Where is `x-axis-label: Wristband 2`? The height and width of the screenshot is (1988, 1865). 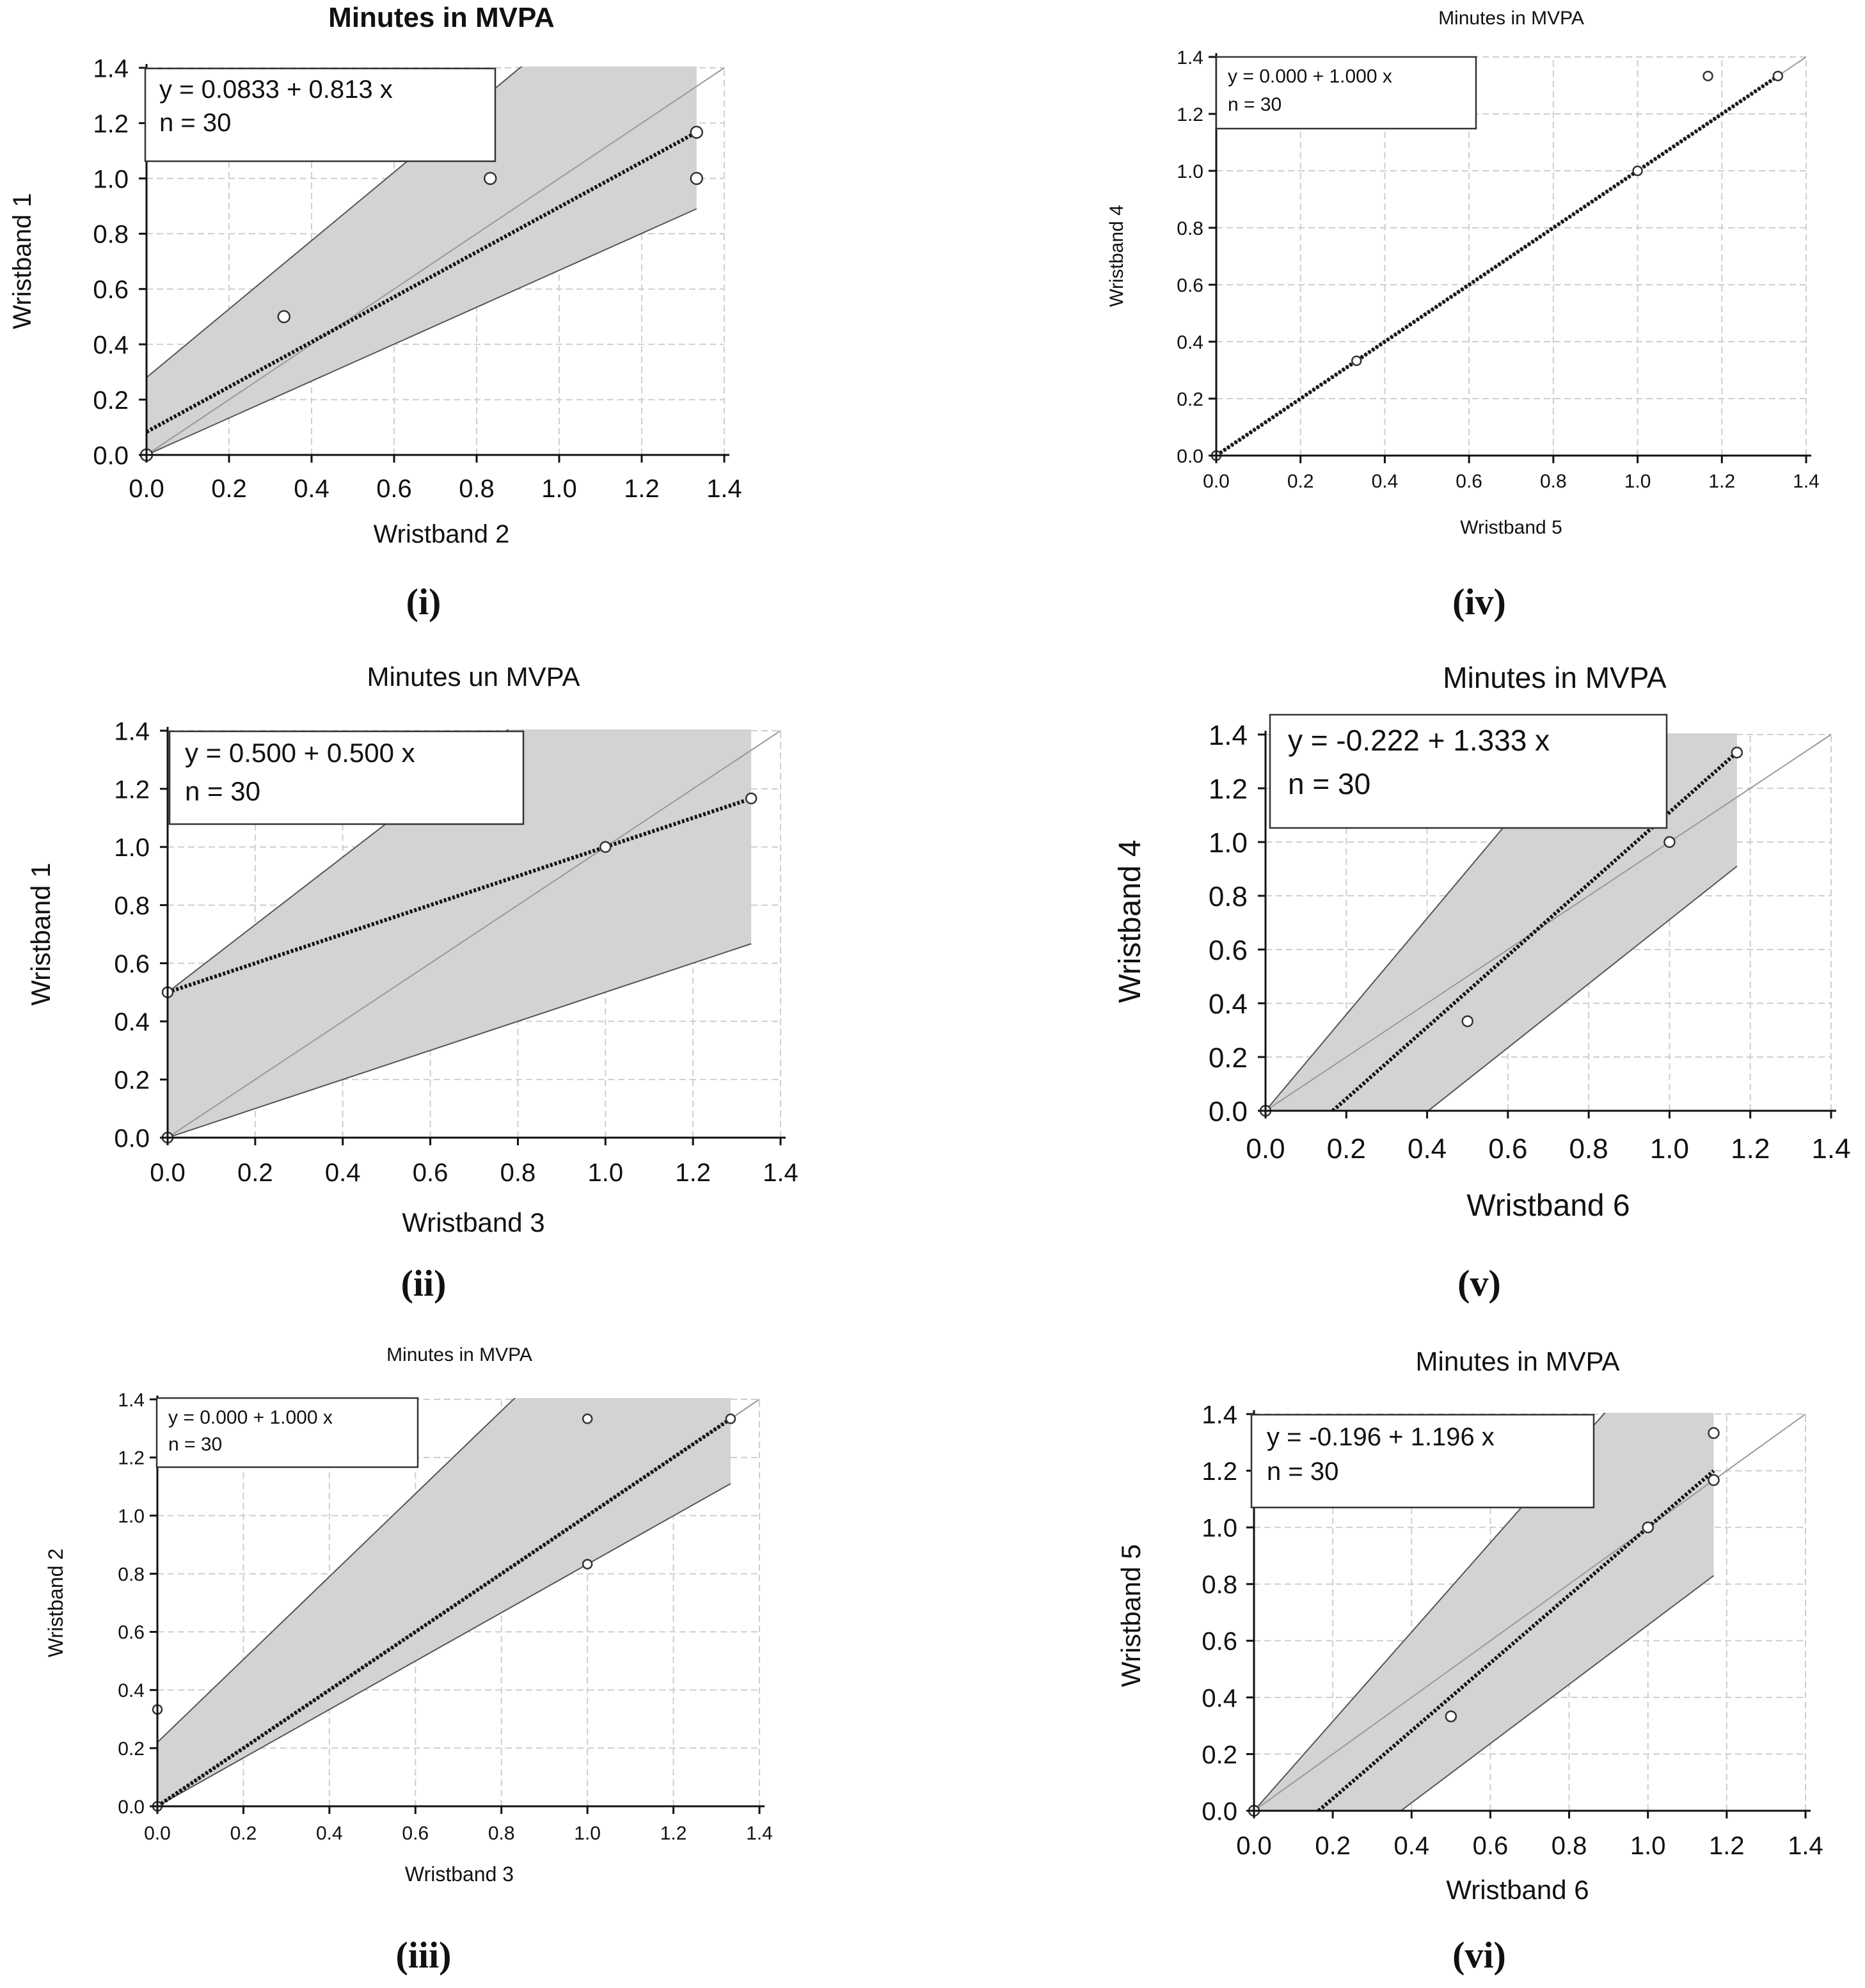
x-axis-label: Wristband 2 is located at coordinates (442, 534).